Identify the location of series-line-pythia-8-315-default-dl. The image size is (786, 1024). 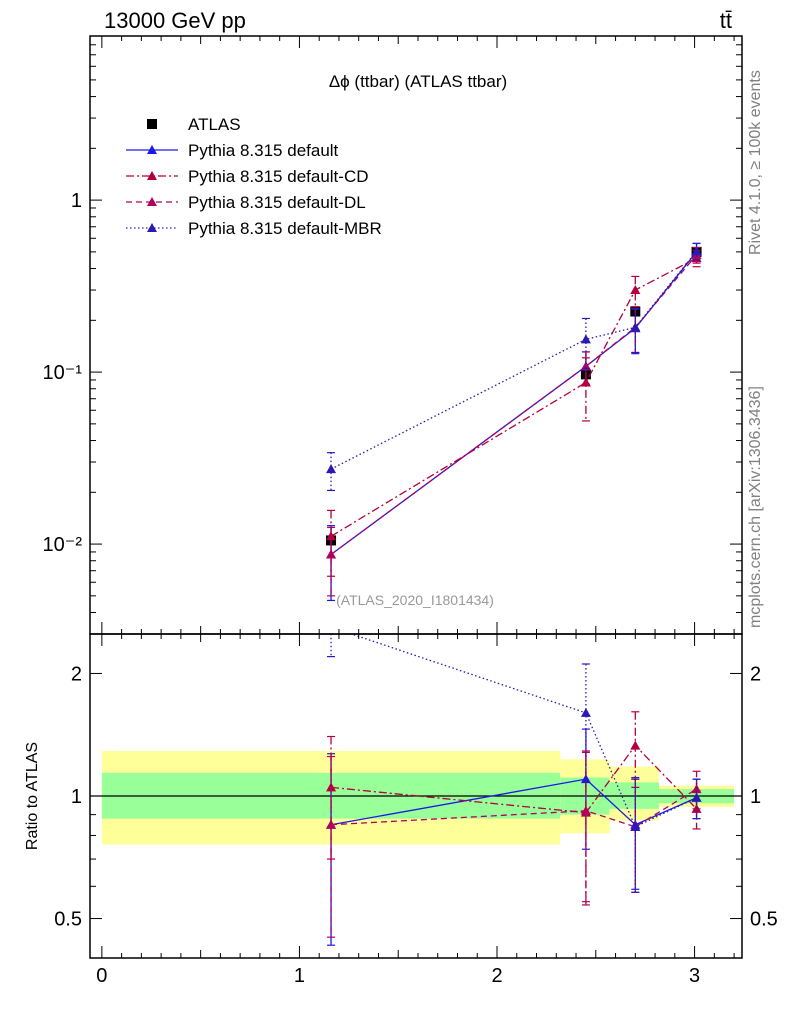
(514, 404).